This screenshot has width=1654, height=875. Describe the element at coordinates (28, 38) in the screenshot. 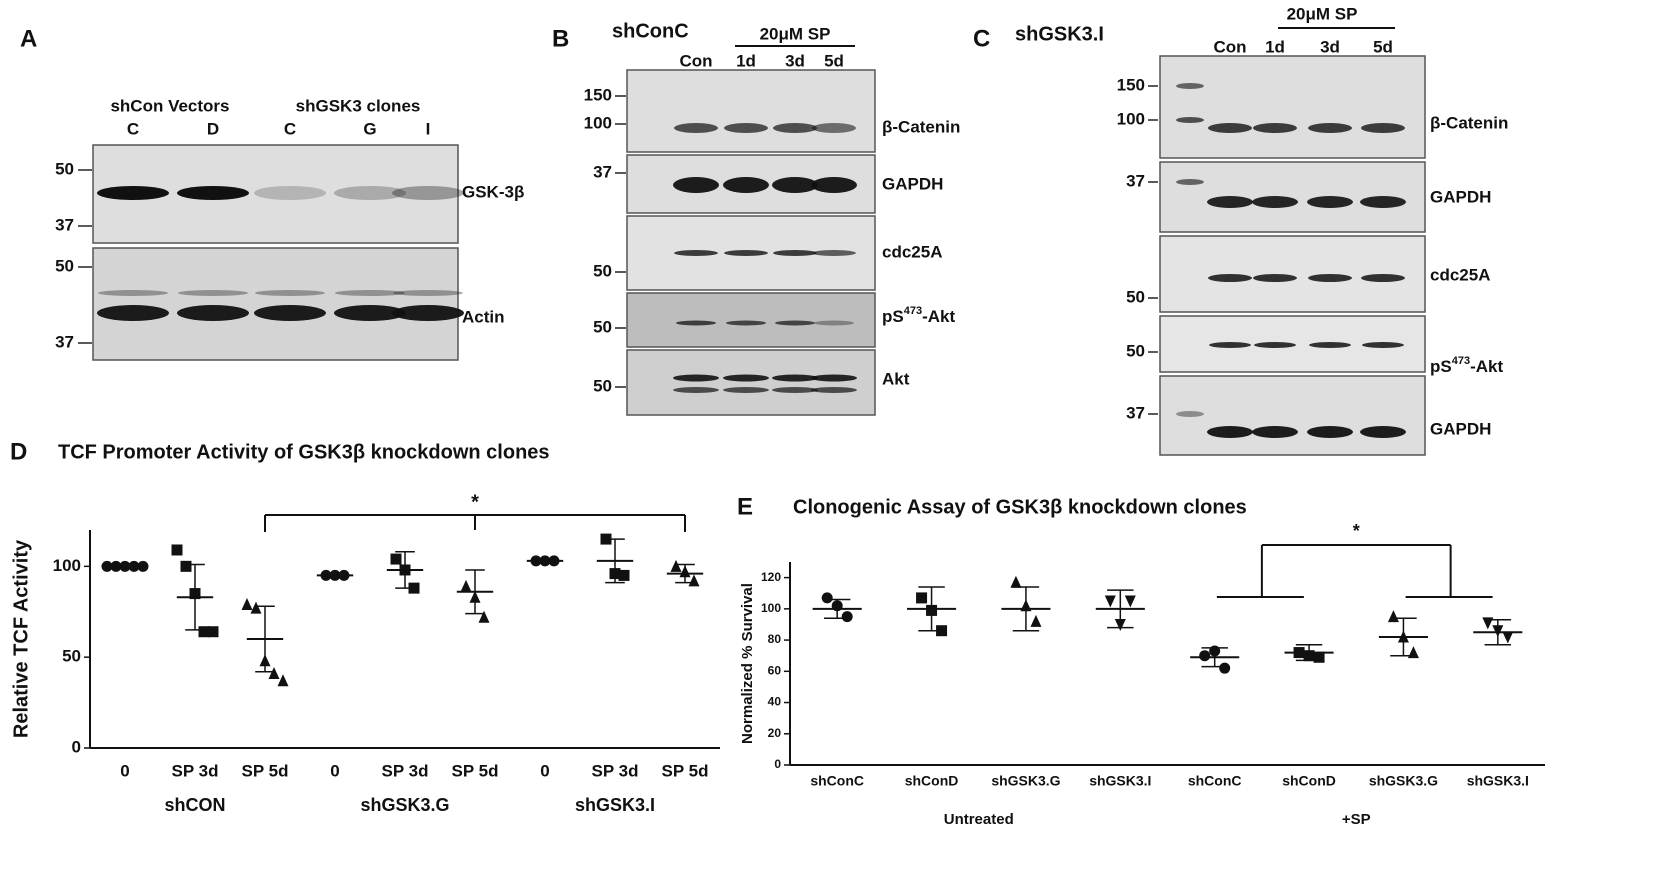

I see `panel-label: A` at that location.